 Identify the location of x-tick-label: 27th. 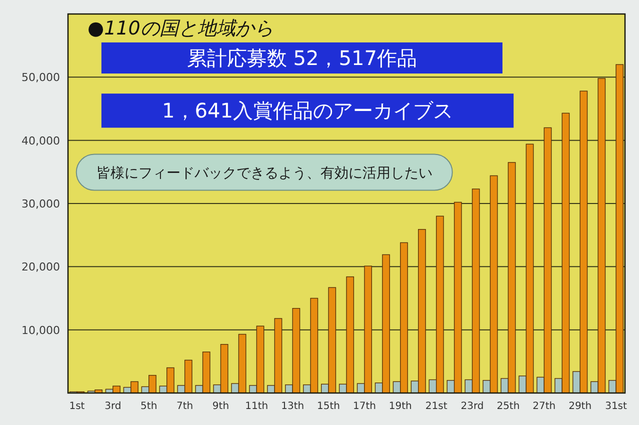
(544, 406).